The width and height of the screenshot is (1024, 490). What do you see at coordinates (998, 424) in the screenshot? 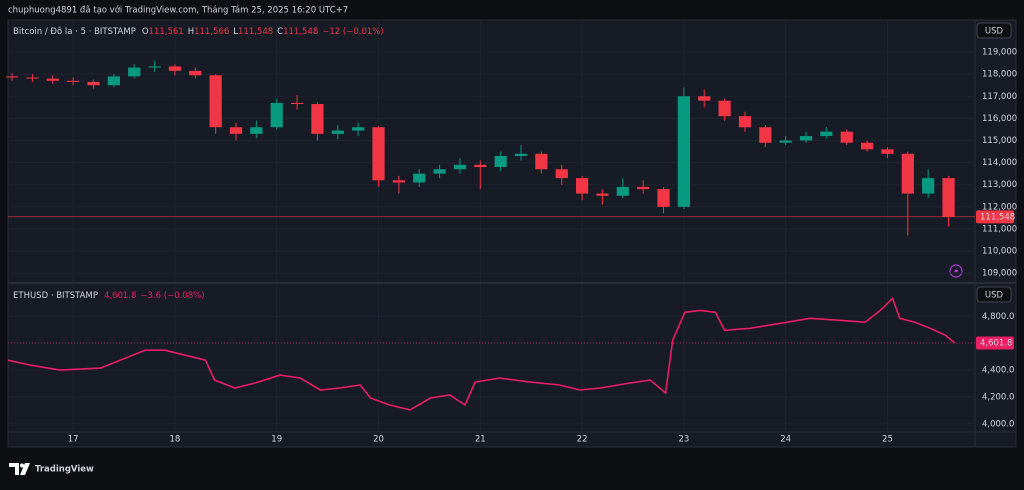
I see `y-tick-label: 4,000.0` at bounding box center [998, 424].